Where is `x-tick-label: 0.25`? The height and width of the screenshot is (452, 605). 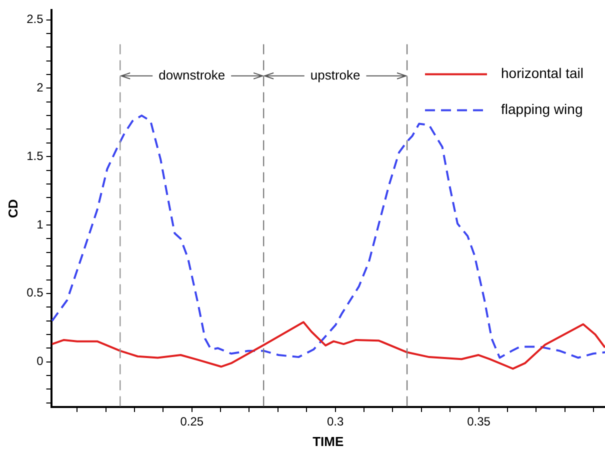 x-tick-label: 0.25 is located at coordinates (192, 421).